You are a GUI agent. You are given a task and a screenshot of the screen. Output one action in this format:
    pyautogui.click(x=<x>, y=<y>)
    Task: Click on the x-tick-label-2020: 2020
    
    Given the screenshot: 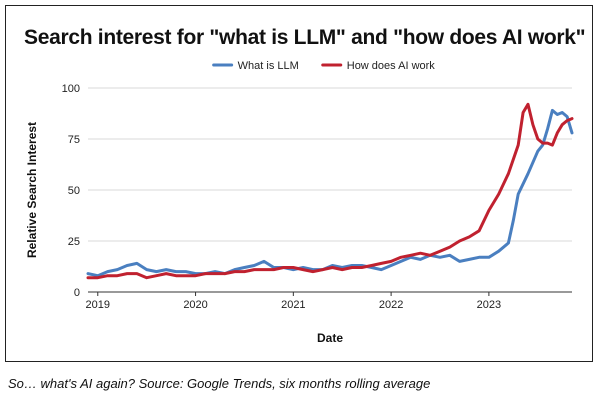 What is the action you would take?
    pyautogui.click(x=195, y=305)
    